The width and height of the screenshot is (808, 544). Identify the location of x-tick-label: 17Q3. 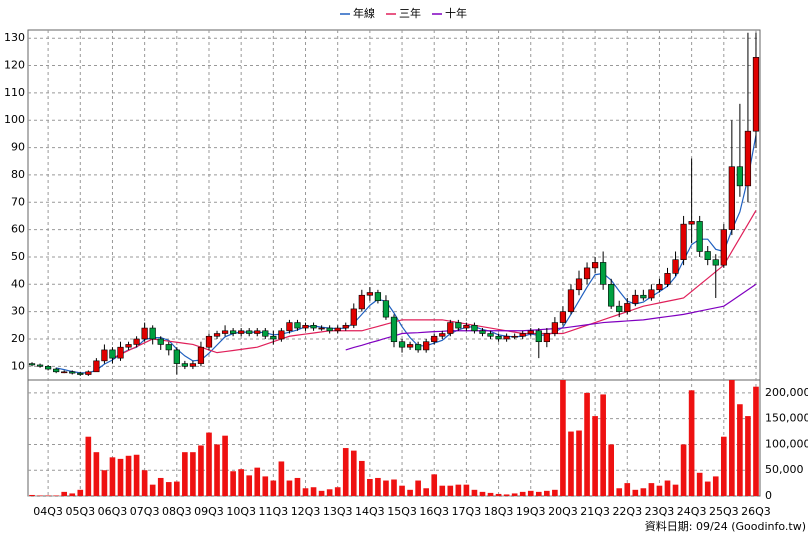
(467, 511).